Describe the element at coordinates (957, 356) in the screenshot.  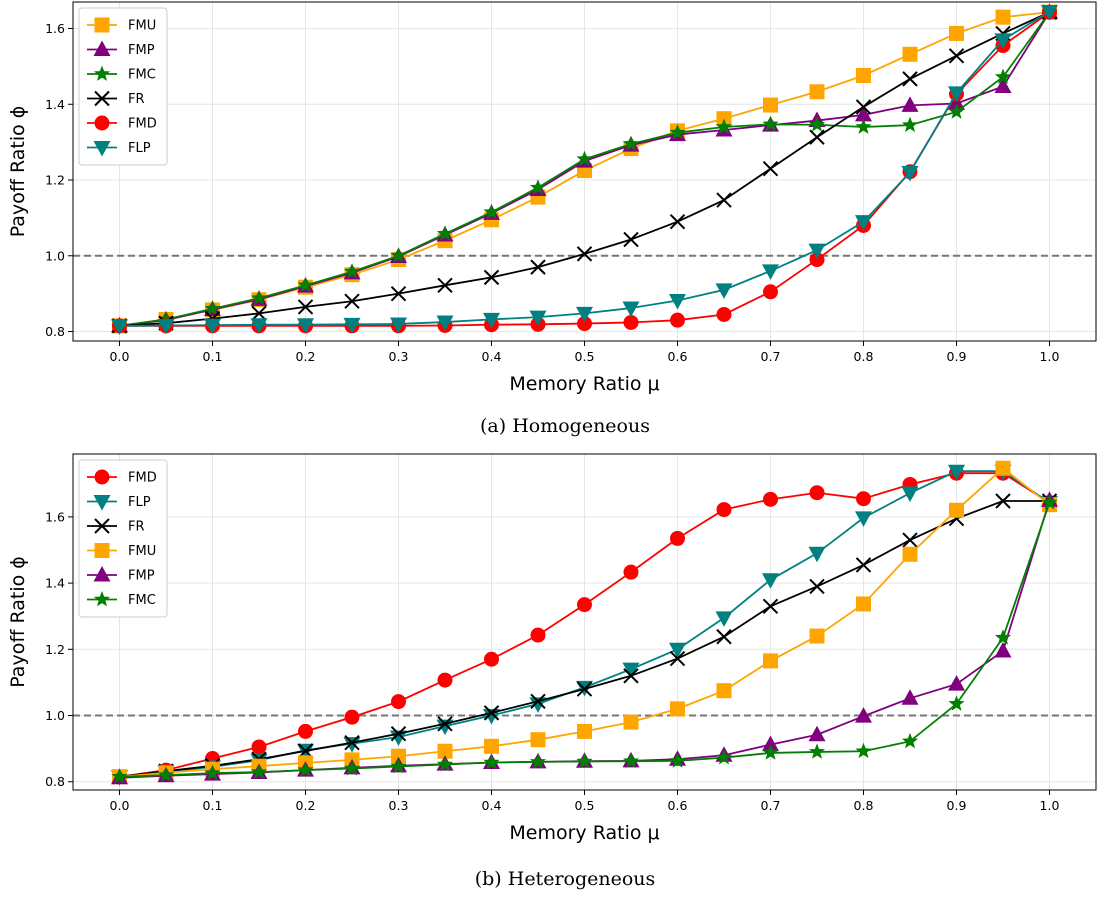
I see `x-tick-label: 0.9` at that location.